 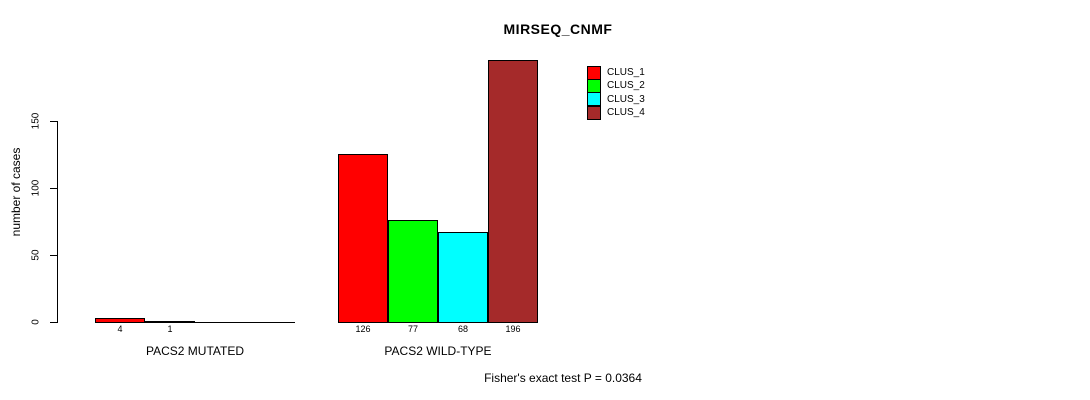 I want to click on bar-value-label: 1, so click(x=170, y=329).